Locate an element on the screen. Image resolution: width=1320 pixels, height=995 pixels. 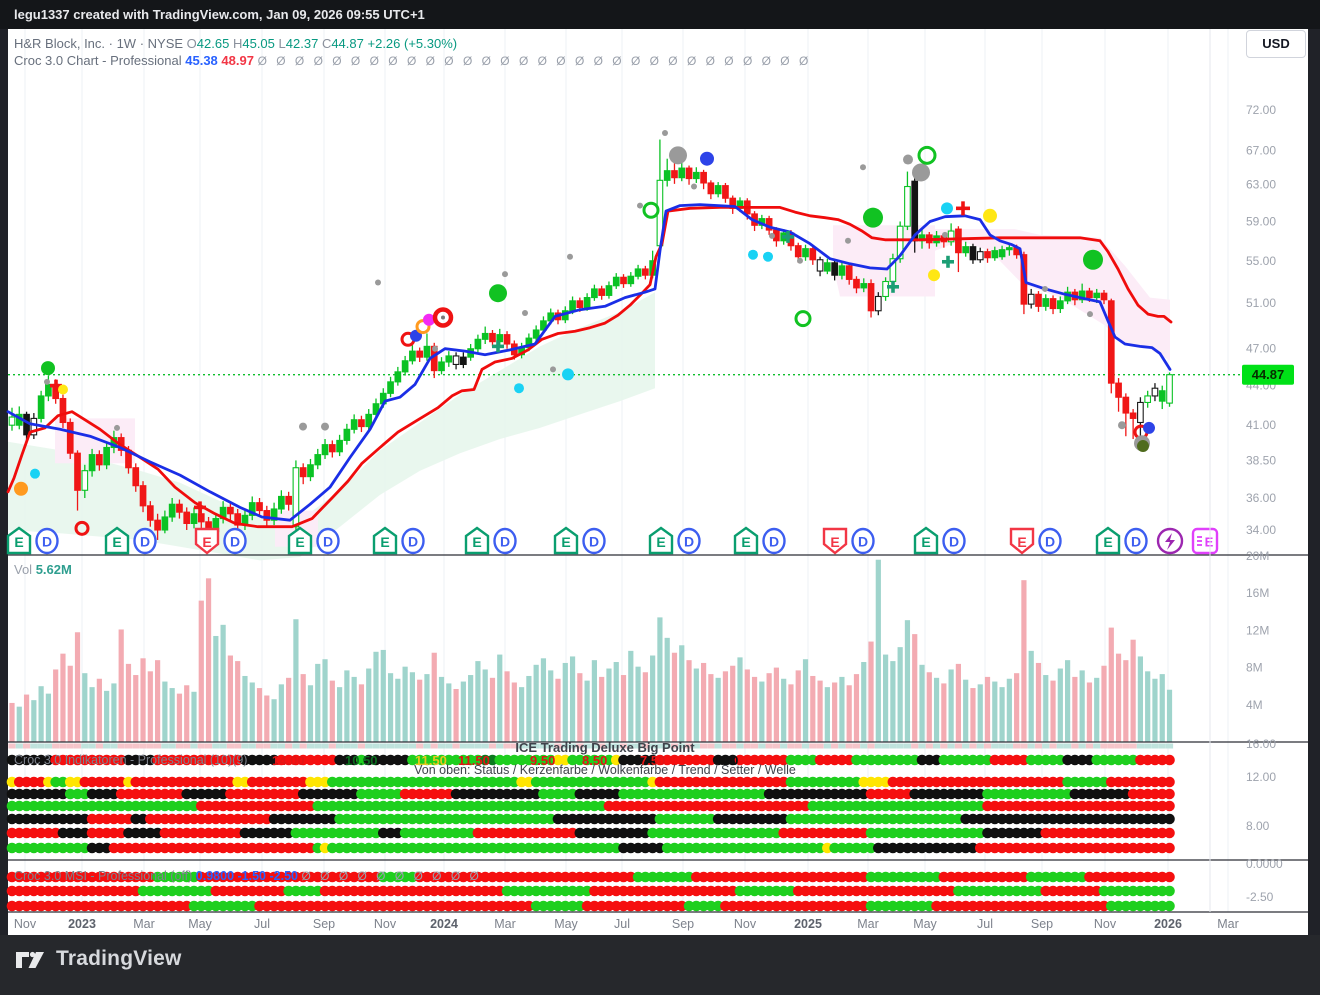
svg-text: 36.00 is located at coordinates (1261, 498).